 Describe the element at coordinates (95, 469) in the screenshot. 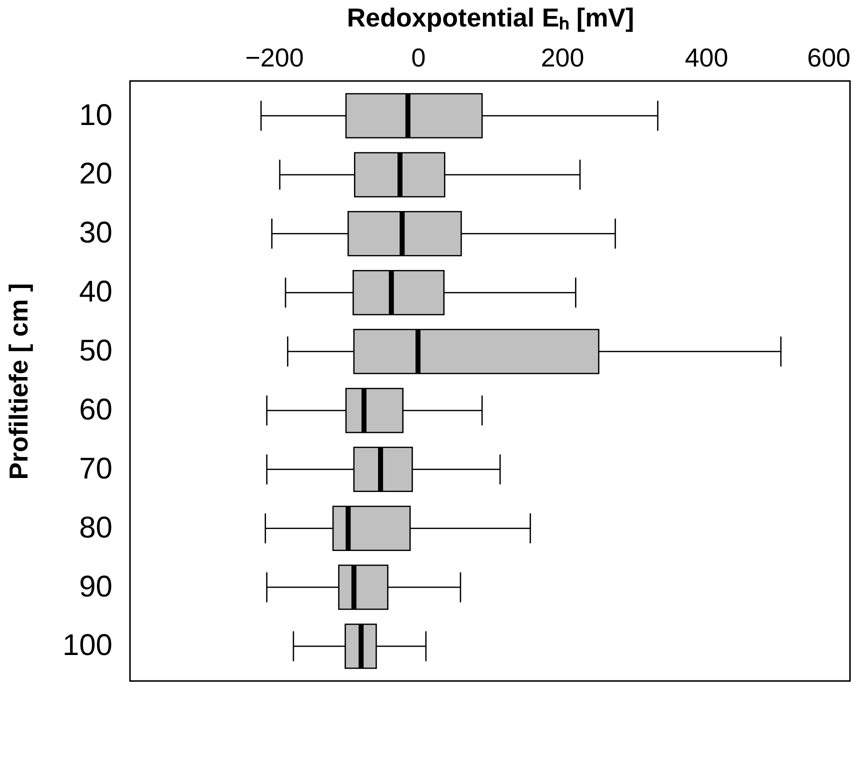

I see `y-tick-label: 70` at that location.